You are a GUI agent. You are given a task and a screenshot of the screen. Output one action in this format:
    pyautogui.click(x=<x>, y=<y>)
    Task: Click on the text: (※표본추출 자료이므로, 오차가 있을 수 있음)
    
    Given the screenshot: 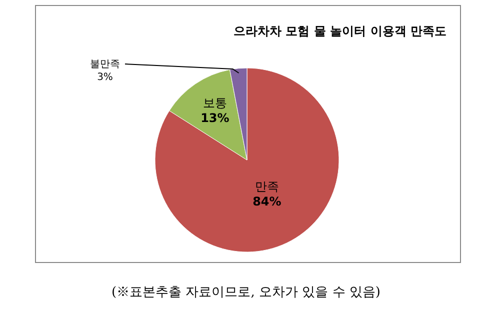 What is the action you would take?
    pyautogui.click(x=246, y=292)
    